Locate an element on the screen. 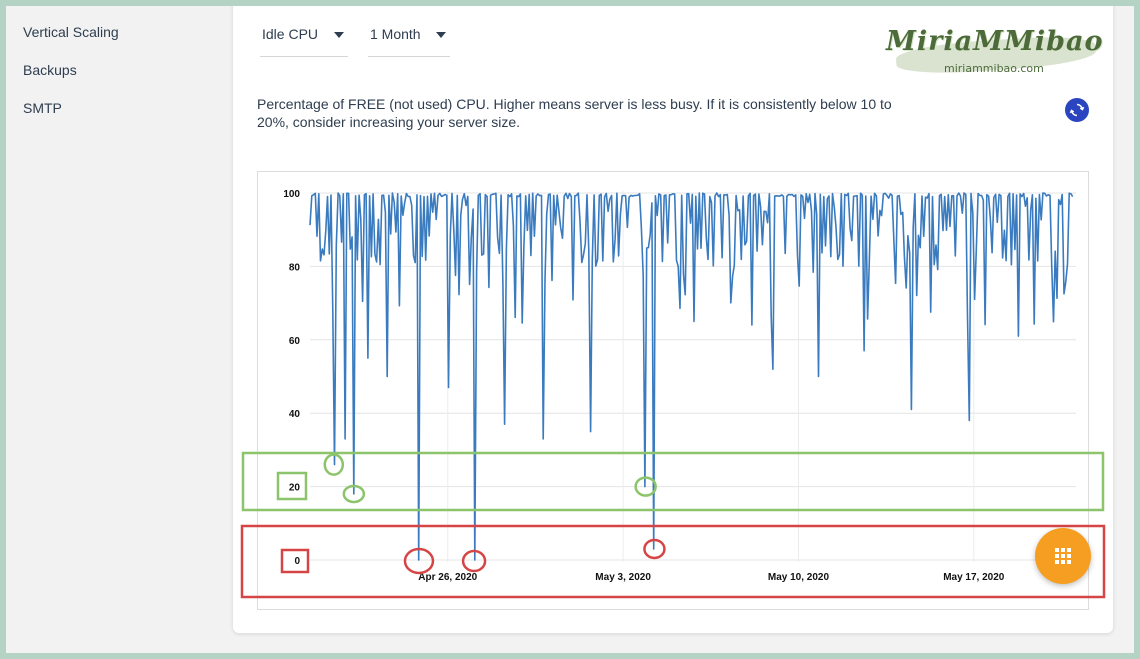 The image size is (1140, 659). logo-watermark: MiriaMMibao miriammibao.com is located at coordinates (1001, 54).